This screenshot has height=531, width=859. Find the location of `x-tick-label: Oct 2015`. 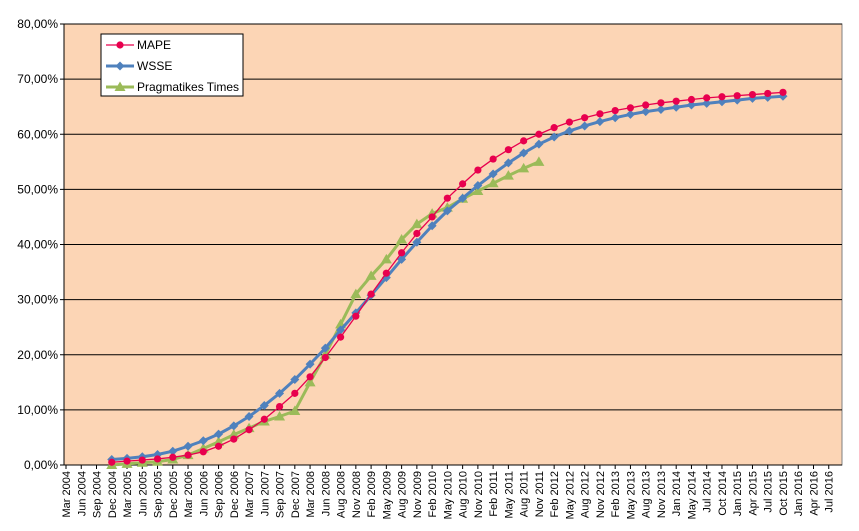

x-tick-label: Oct 2015 is located at coordinates (784, 493).